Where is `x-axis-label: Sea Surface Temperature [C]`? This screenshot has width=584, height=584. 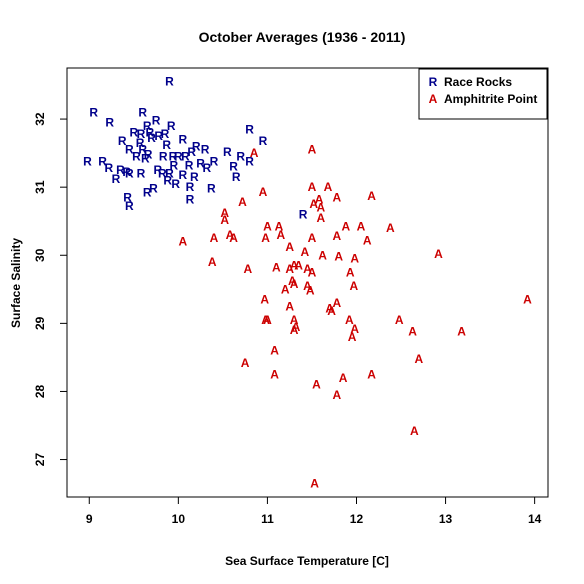 x-axis-label: Sea Surface Temperature [C] is located at coordinates (307, 561).